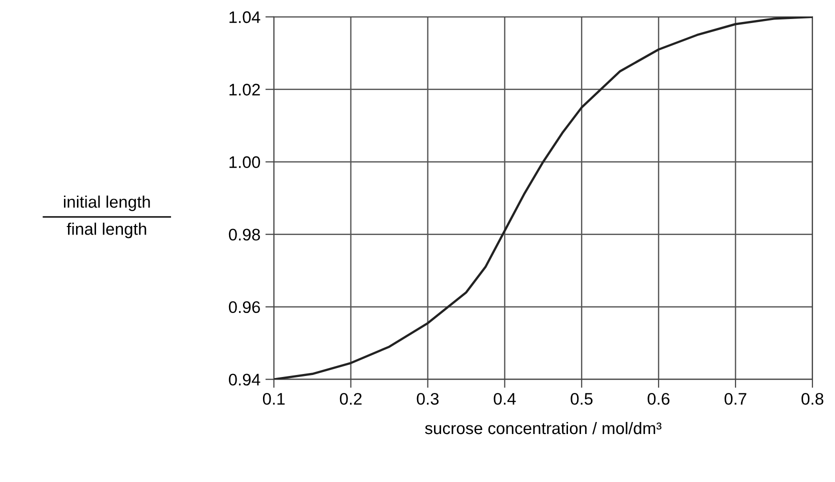 This screenshot has height=482, width=835. What do you see at coordinates (244, 307) in the screenshot?
I see `y-tick-label: 0.96` at bounding box center [244, 307].